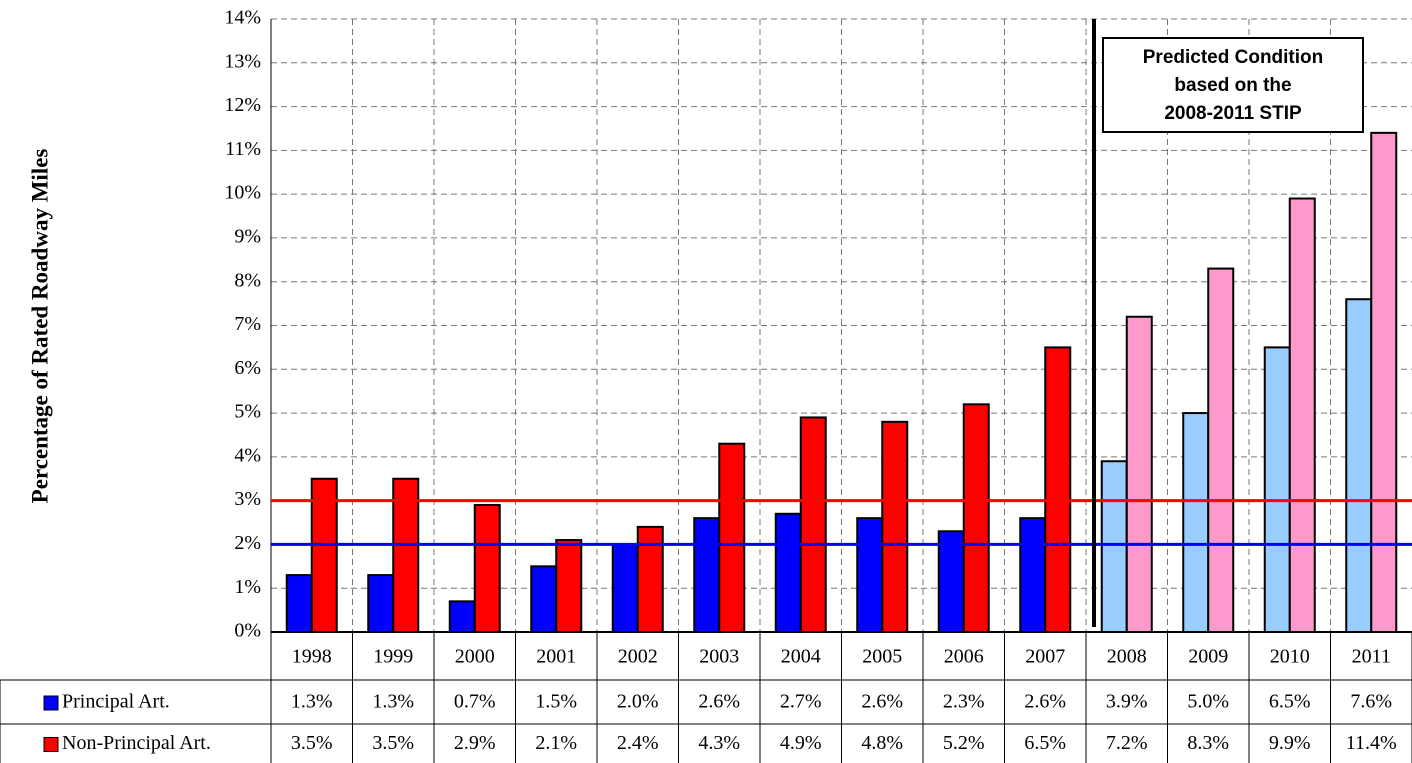 Image resolution: width=1412 pixels, height=763 pixels. What do you see at coordinates (242, 18) in the screenshot?
I see `y-tick-label: 14%` at bounding box center [242, 18].